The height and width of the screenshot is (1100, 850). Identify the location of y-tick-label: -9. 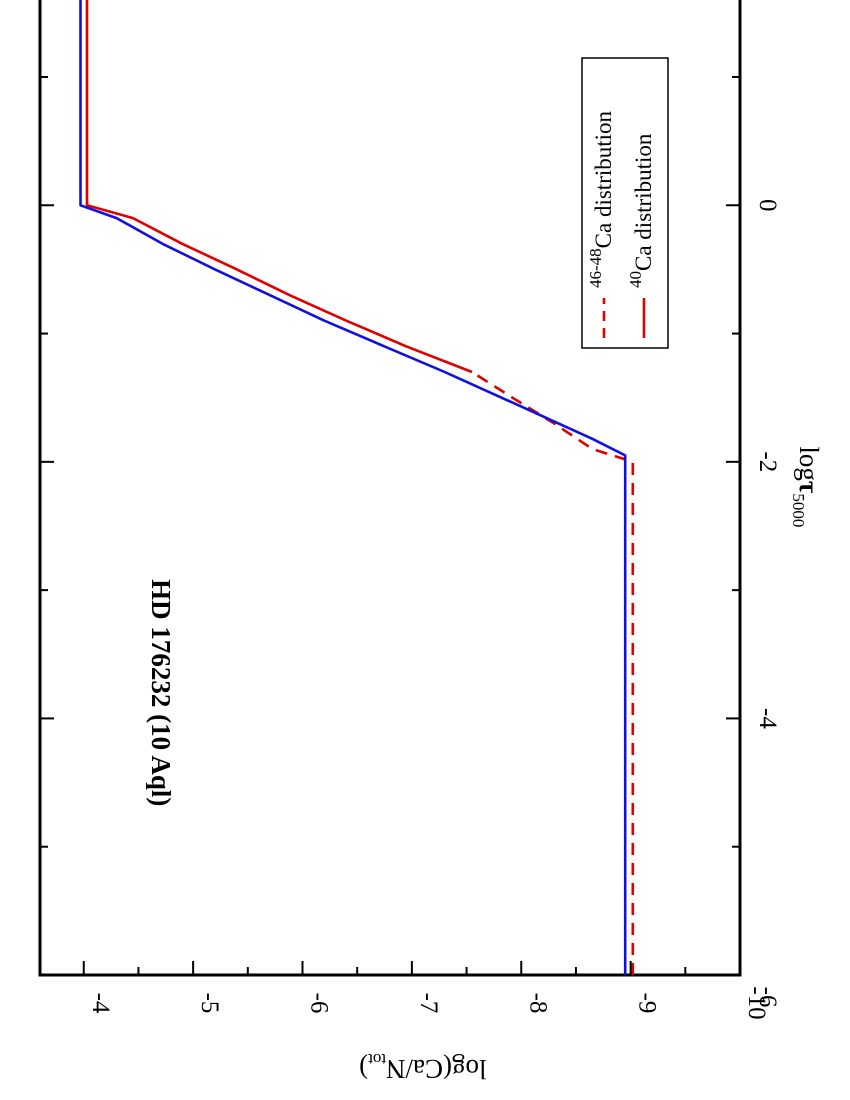
(647, 1003).